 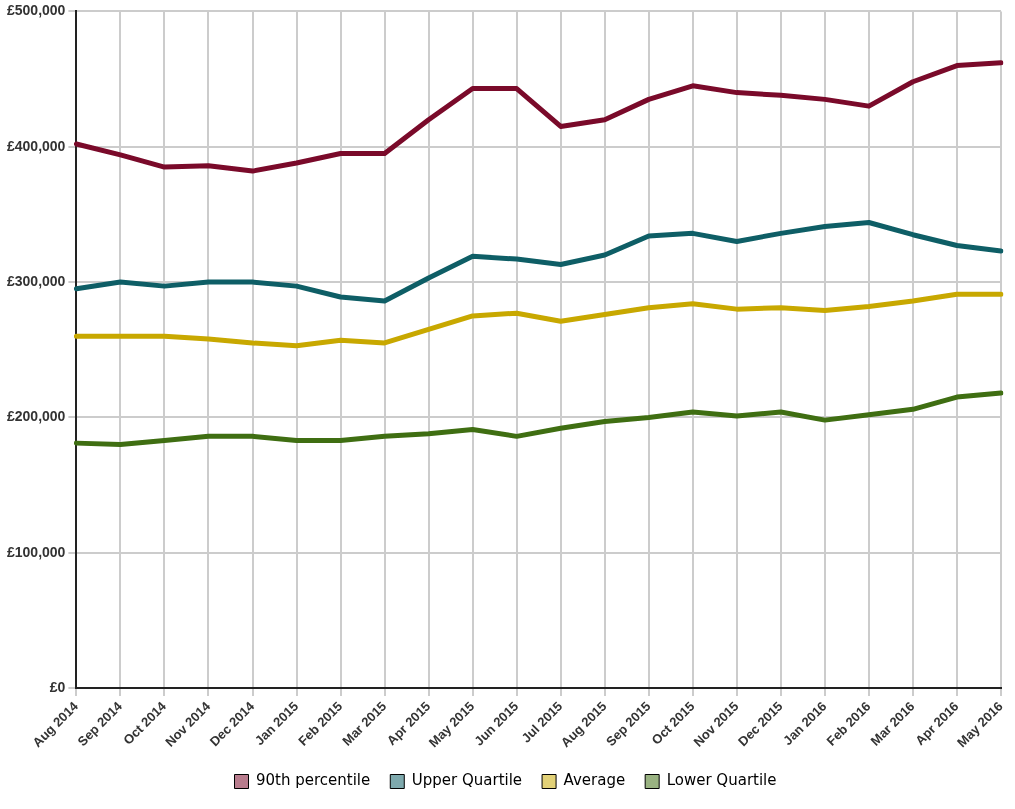 What do you see at coordinates (594, 780) in the screenshot?
I see `legend-label: Average` at bounding box center [594, 780].